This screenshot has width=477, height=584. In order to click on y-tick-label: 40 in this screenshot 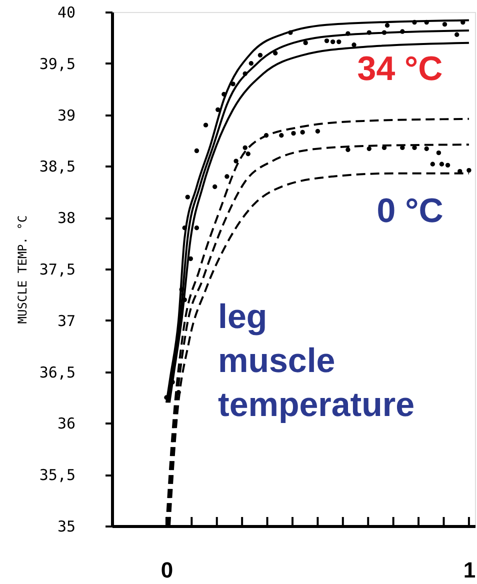, I will do `click(66, 13)`.